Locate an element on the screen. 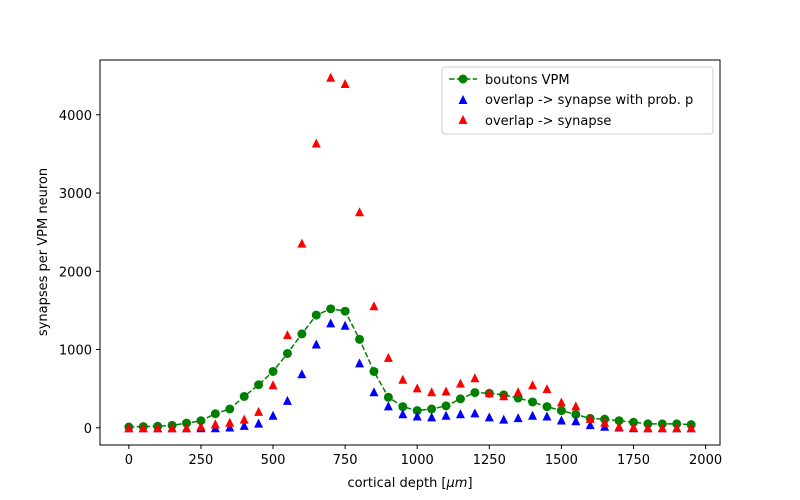 The height and width of the screenshot is (500, 800). x-tick-label: 2000 is located at coordinates (705, 460).